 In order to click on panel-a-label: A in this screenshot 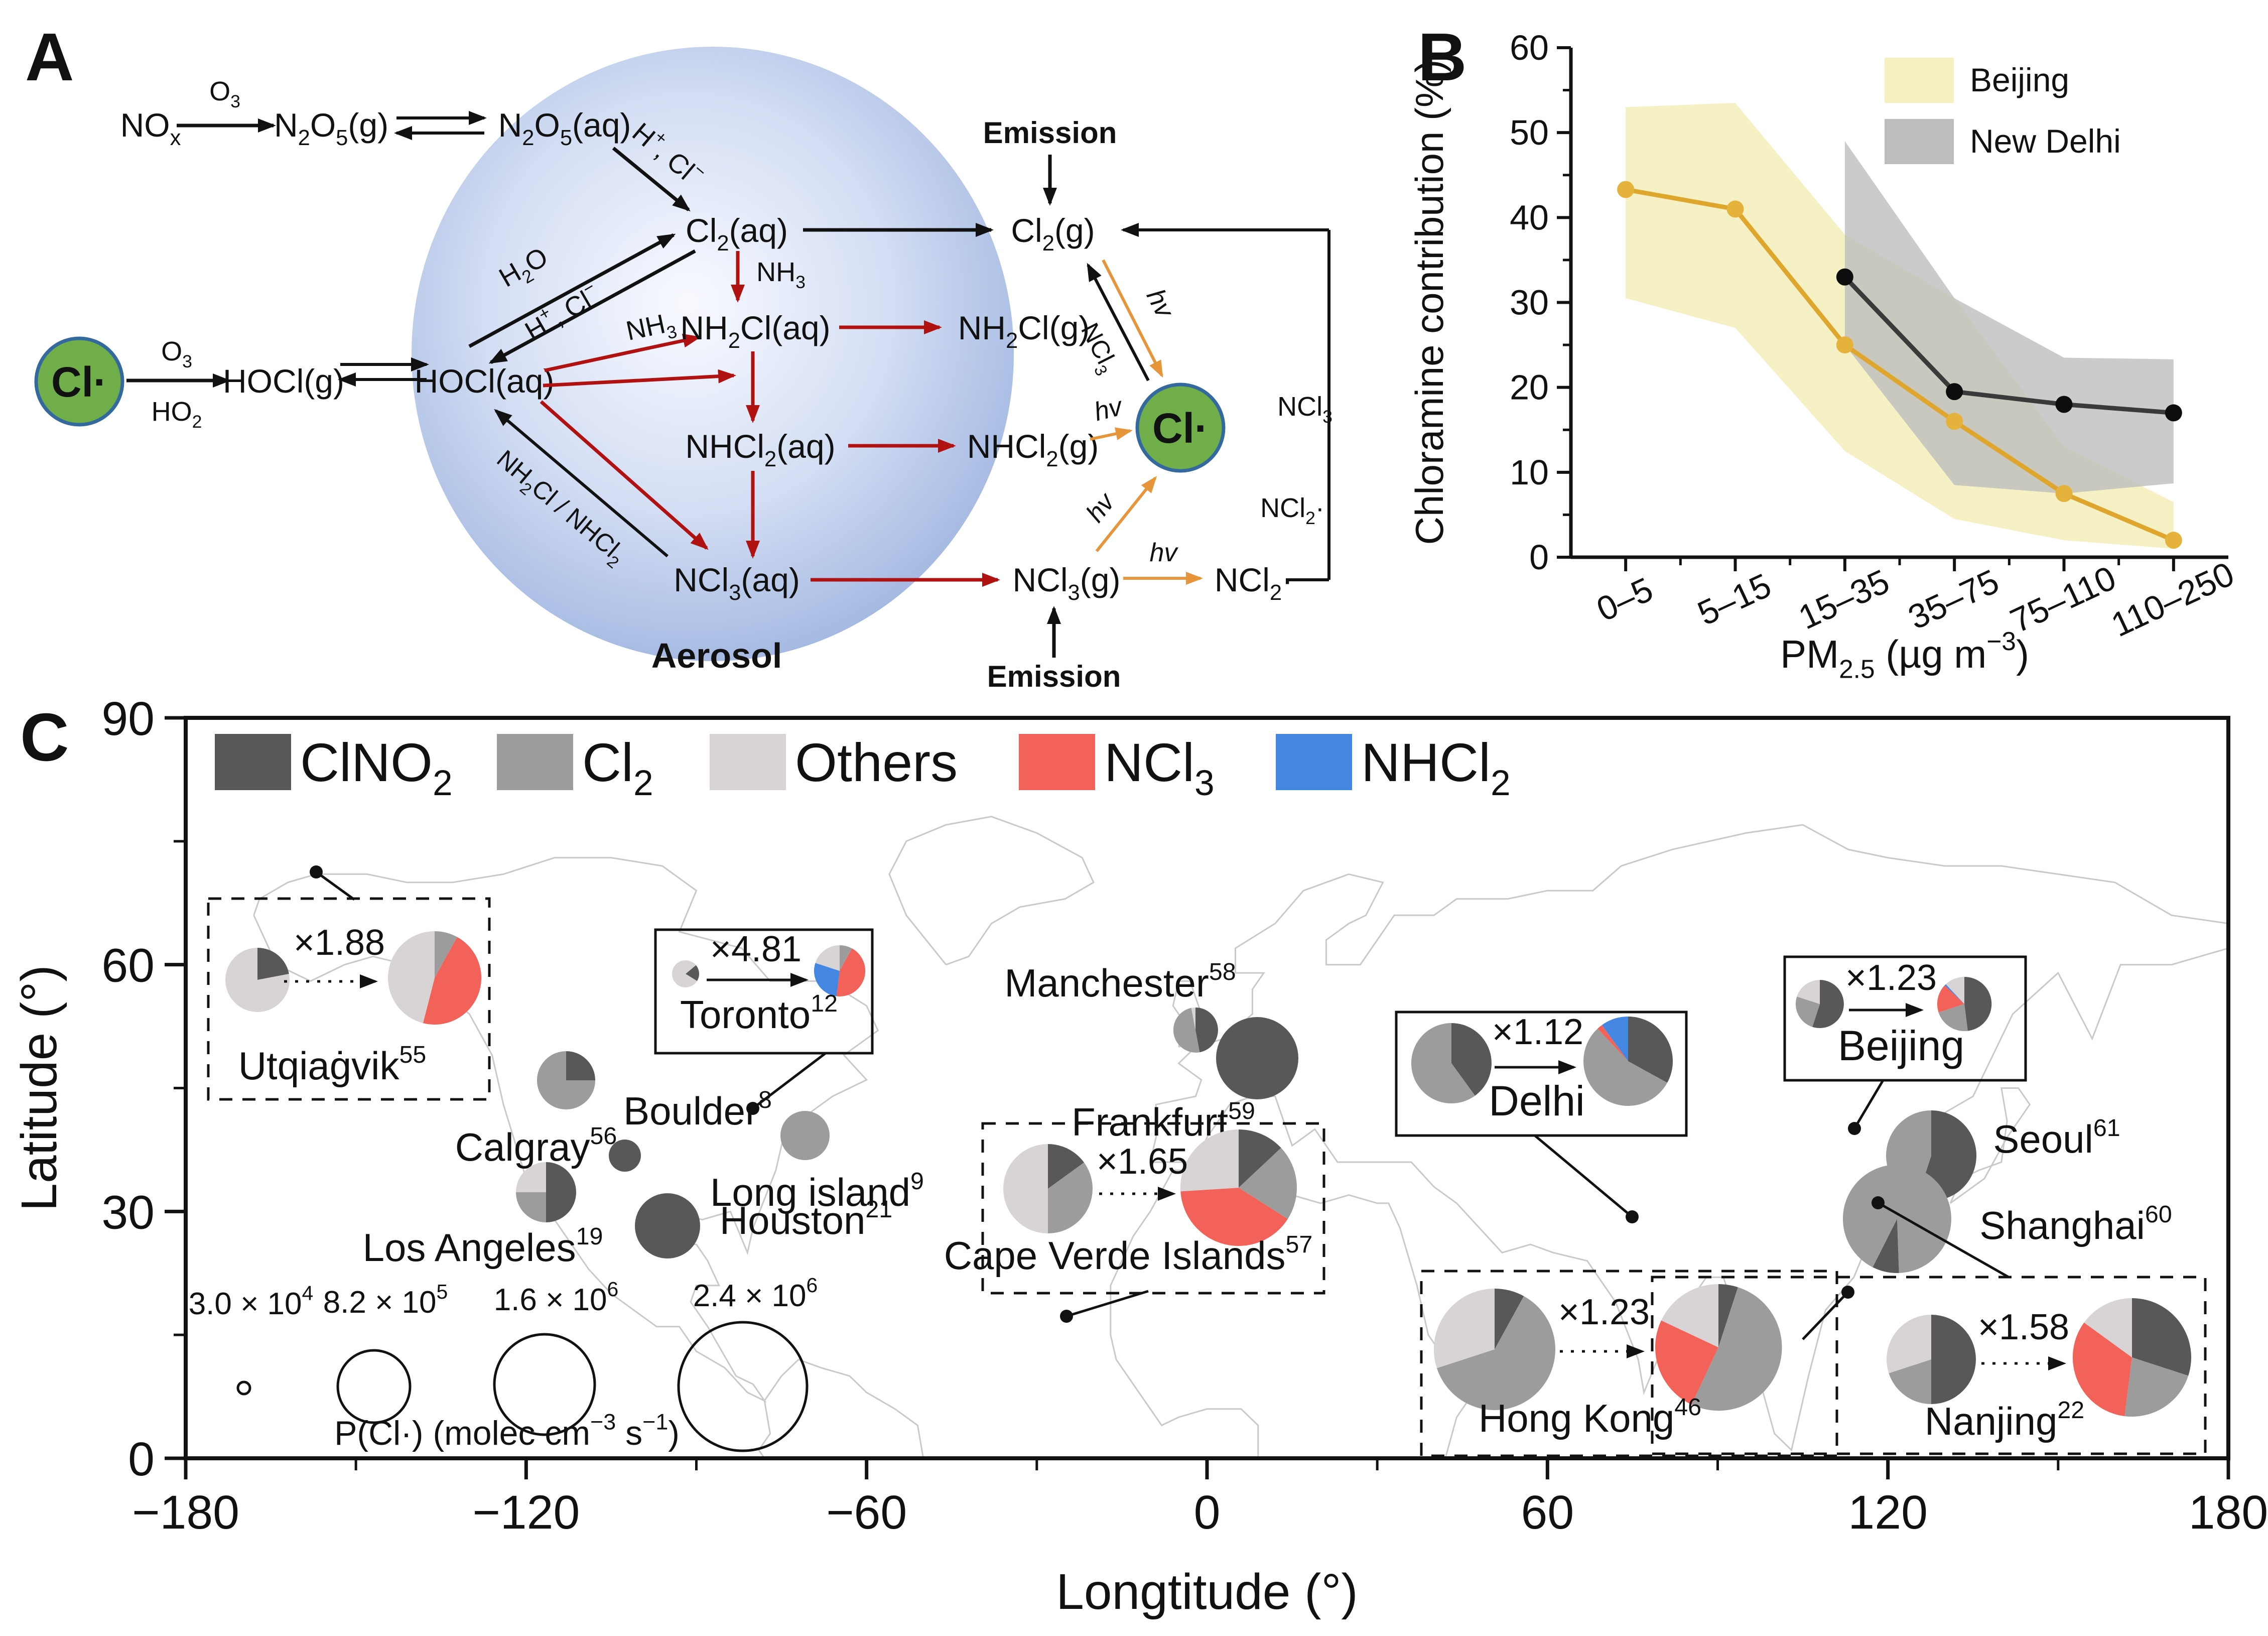, I will do `click(49, 57)`.